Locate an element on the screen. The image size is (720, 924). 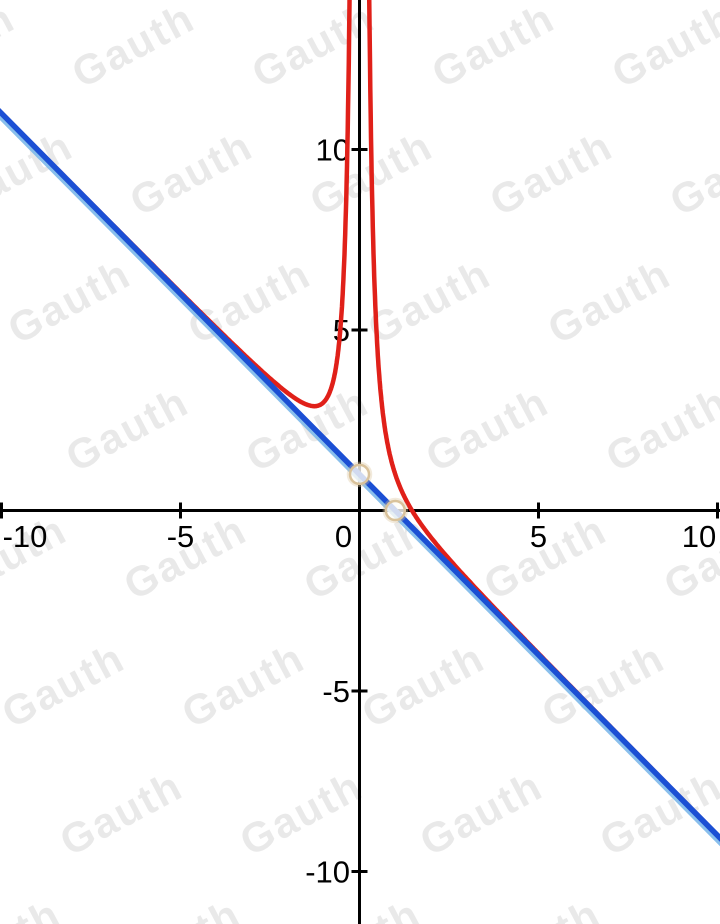
x-tick-label: 10 is located at coordinates (699, 536).